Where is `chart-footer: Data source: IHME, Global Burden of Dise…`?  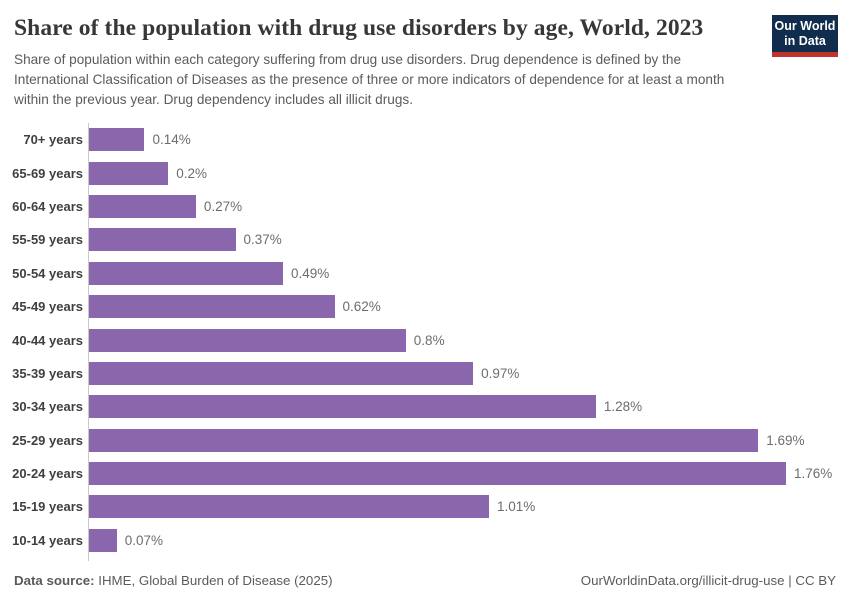 chart-footer: Data source: IHME, Global Burden of Dise… is located at coordinates (425, 580).